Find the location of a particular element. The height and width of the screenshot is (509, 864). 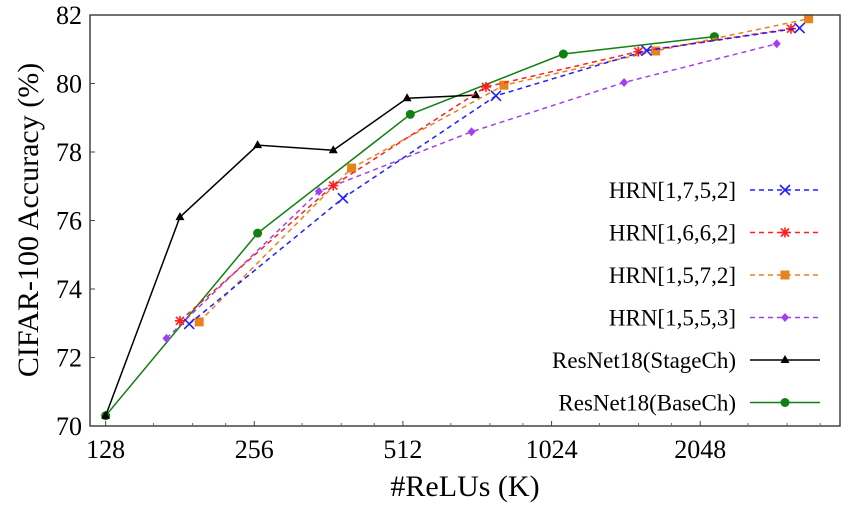

x-tick-label: 2048 is located at coordinates (700, 449).